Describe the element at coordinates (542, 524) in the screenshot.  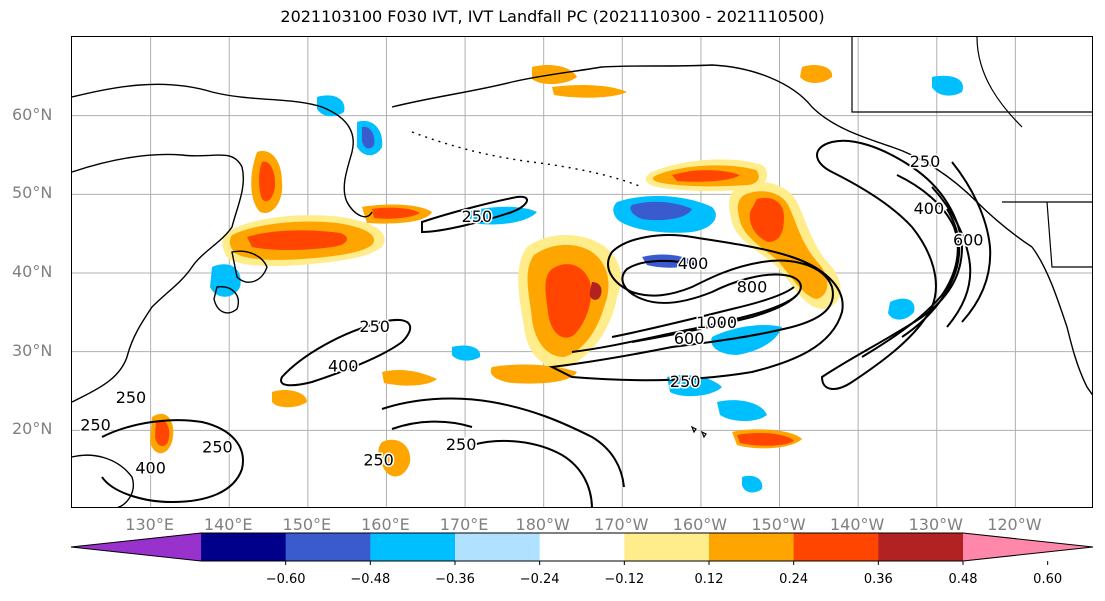
I see `longitude-label: 180°W` at that location.